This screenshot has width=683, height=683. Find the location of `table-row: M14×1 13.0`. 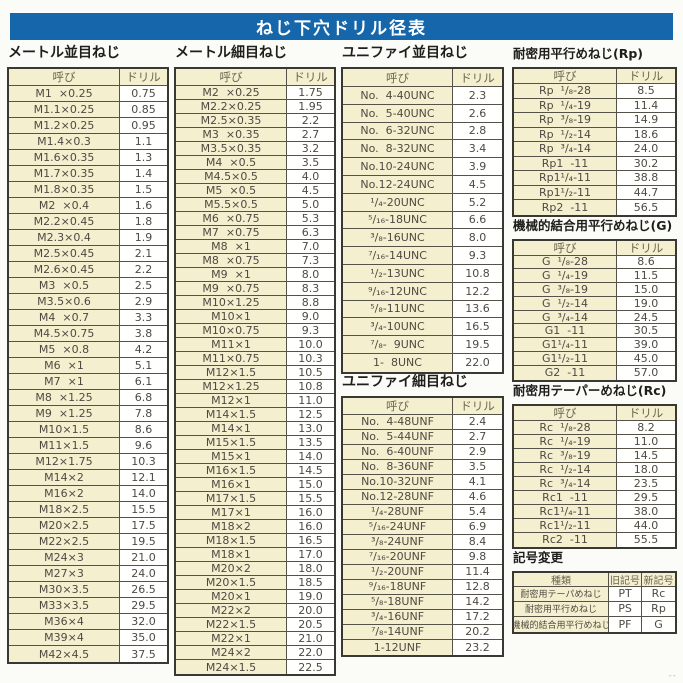

table-row: M14×1 13.0 is located at coordinates (255, 429).